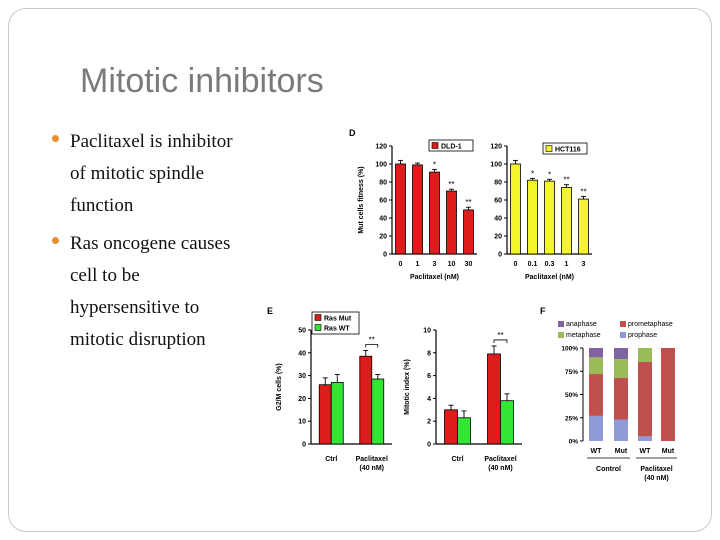 The image size is (720, 540). What do you see at coordinates (457, 459) in the screenshot?
I see `x-tick-label: Ctrl` at bounding box center [457, 459].